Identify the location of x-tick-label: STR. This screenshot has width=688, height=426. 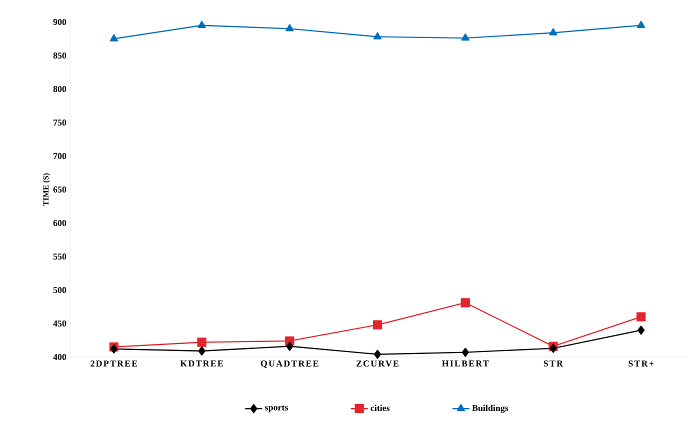
(554, 363).